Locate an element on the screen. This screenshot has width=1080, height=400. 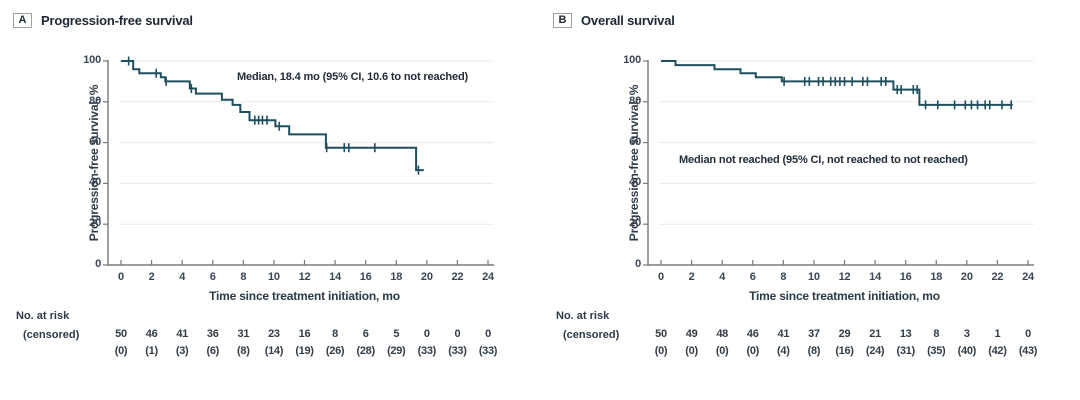
censored-count: (28) is located at coordinates (365, 351).